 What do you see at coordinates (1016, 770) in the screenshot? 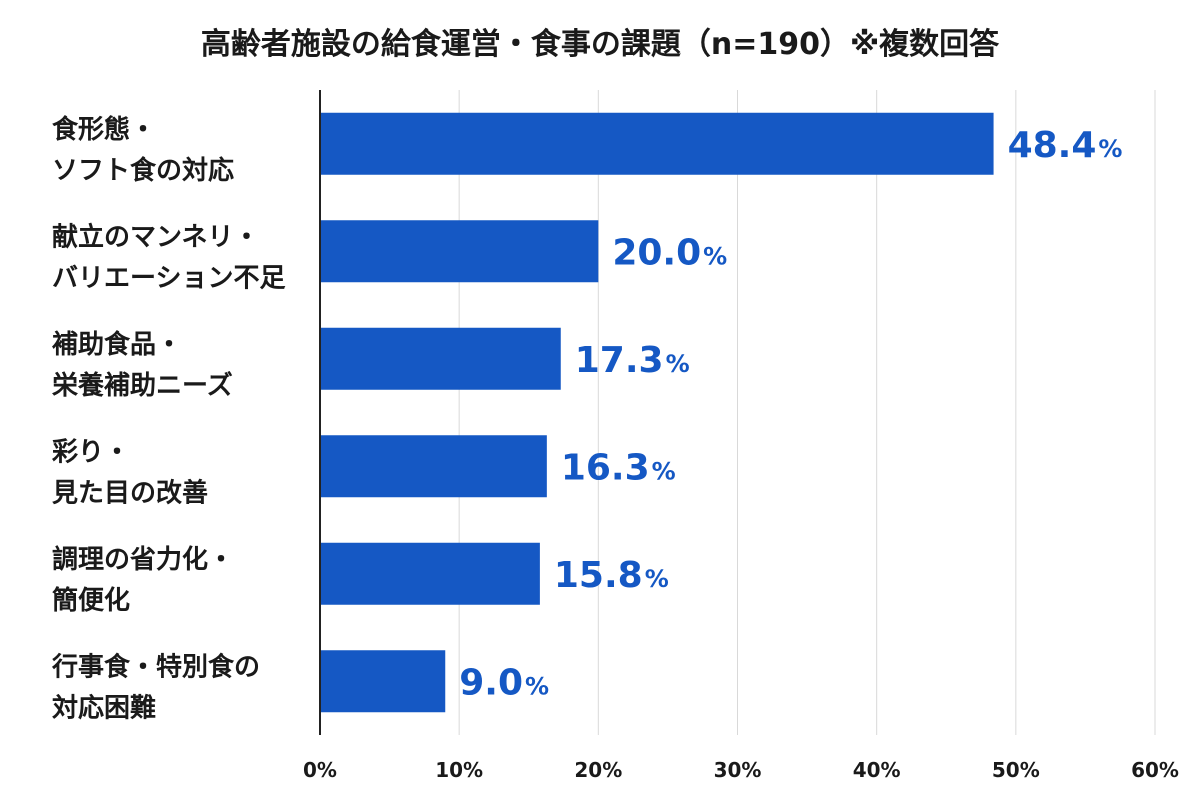
I see `x-tick-label: 50%` at bounding box center [1016, 770].